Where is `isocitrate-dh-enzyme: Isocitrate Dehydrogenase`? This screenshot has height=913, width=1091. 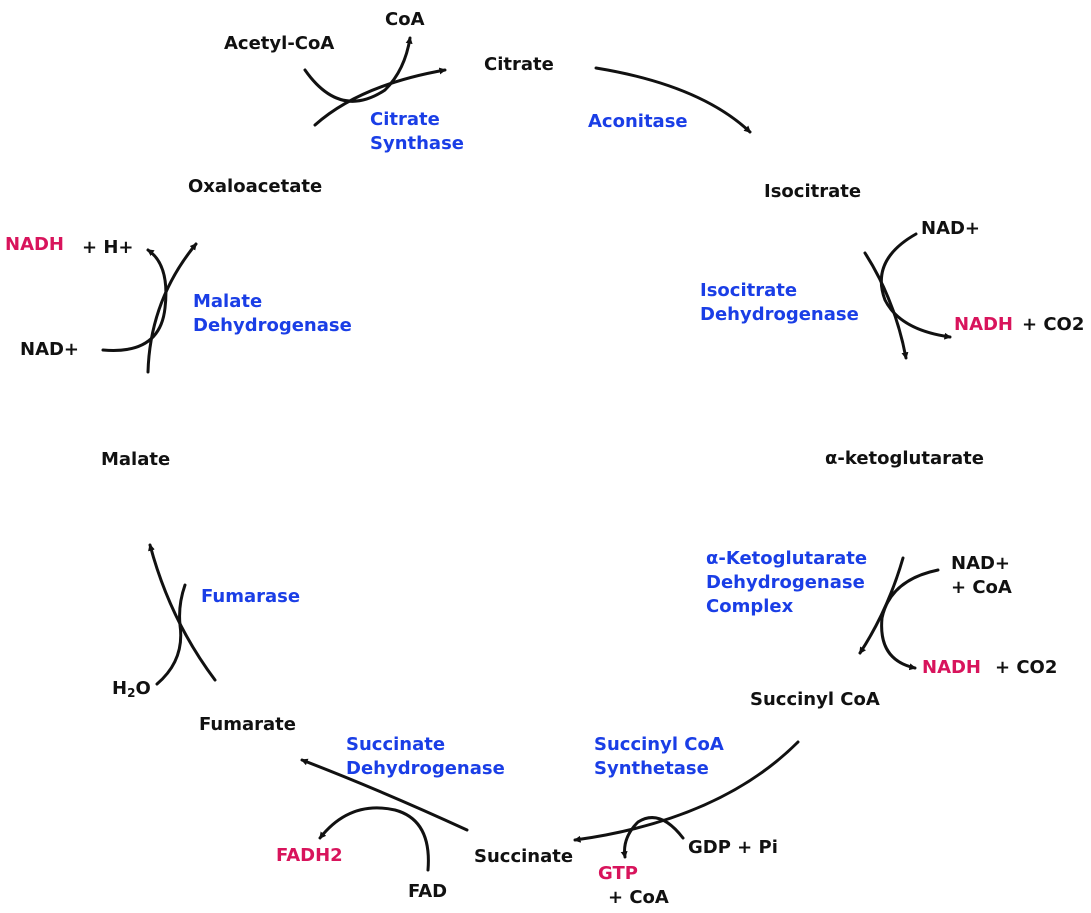
isocitrate-dh-enzyme: Isocitrate Dehydrogenase is located at coordinates (779, 303).